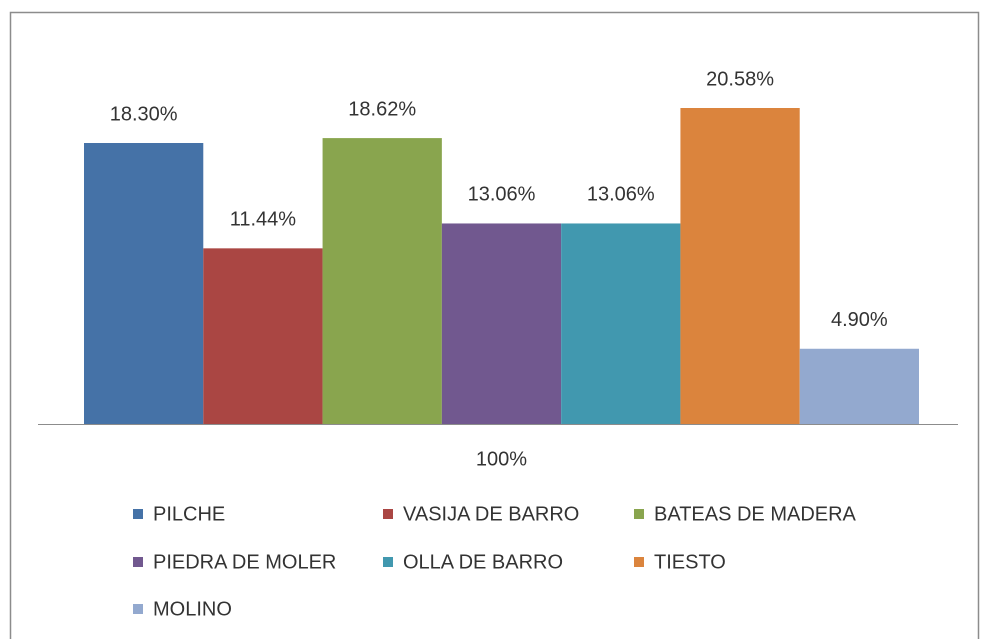  What do you see at coordinates (144, 114) in the screenshot?
I see `data-label: 18.30%` at bounding box center [144, 114].